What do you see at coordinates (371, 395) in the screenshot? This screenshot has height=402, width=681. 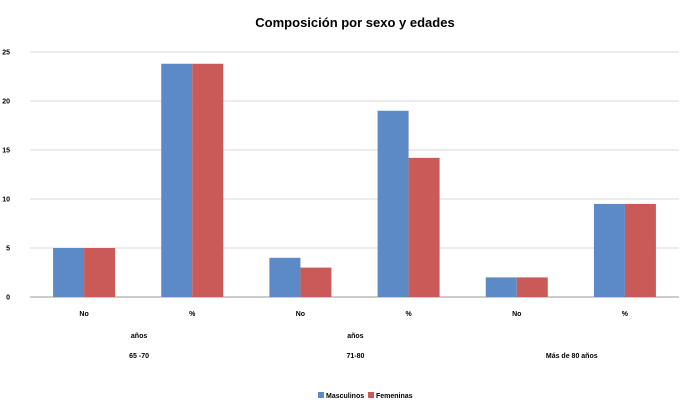 I see `legend-swatch-femeninas` at bounding box center [371, 395].